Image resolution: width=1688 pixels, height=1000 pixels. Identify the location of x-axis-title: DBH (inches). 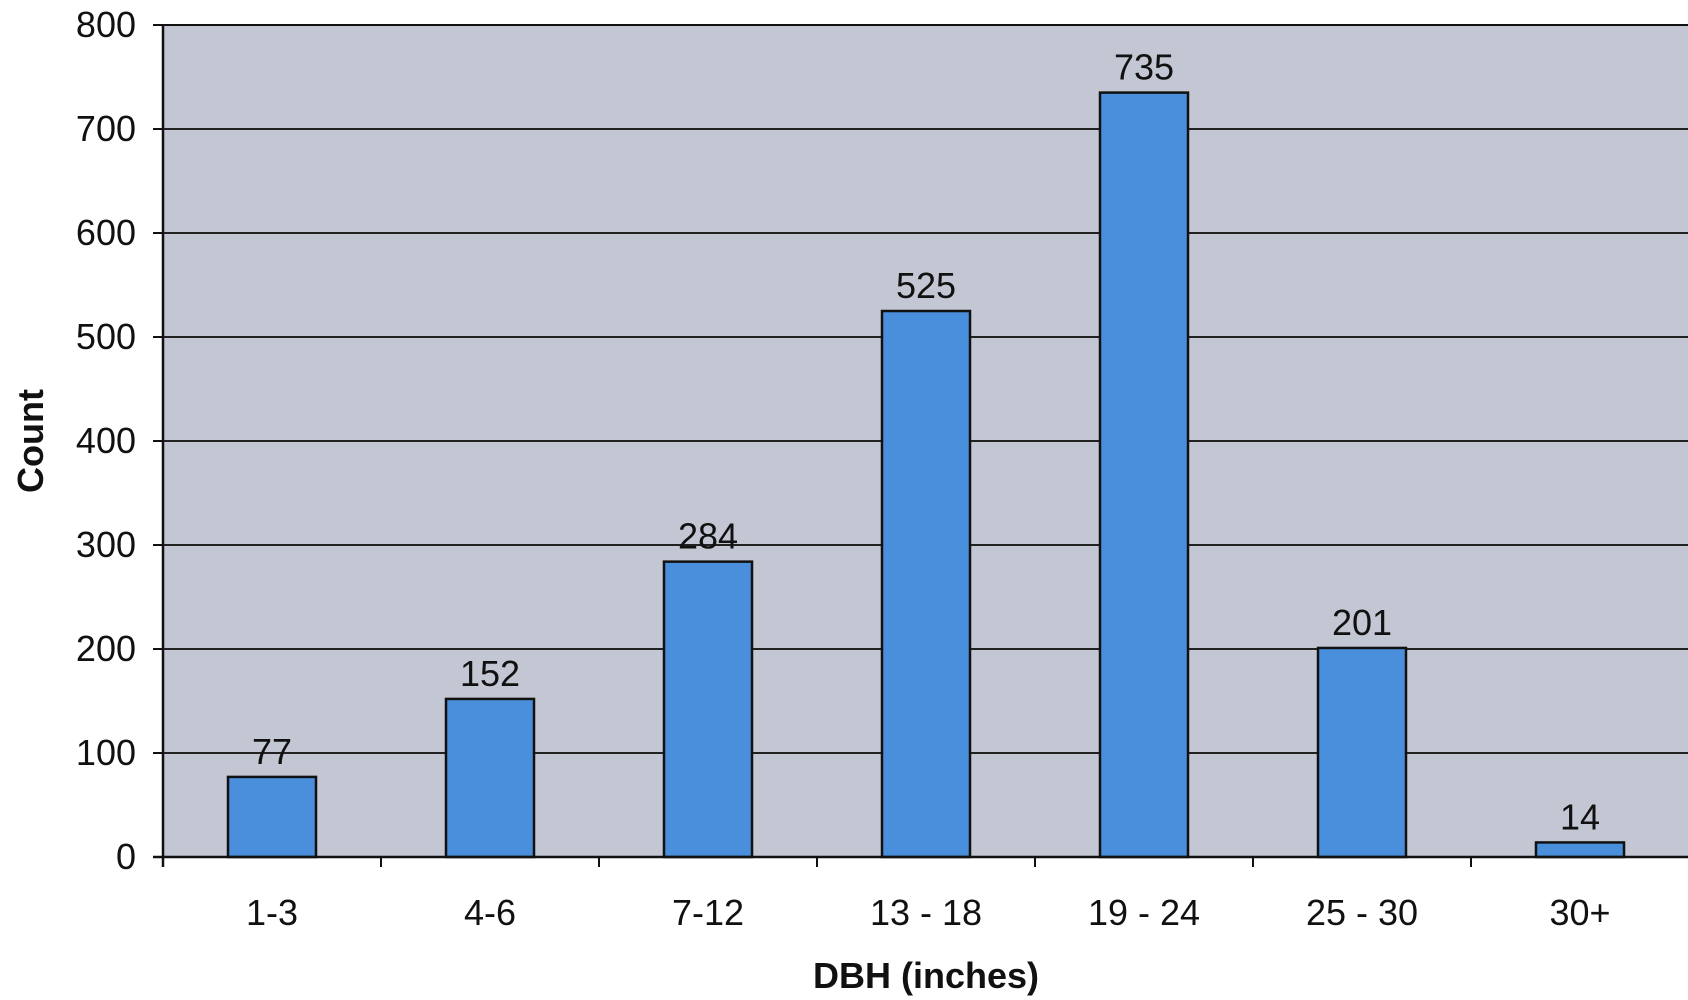
(926, 975).